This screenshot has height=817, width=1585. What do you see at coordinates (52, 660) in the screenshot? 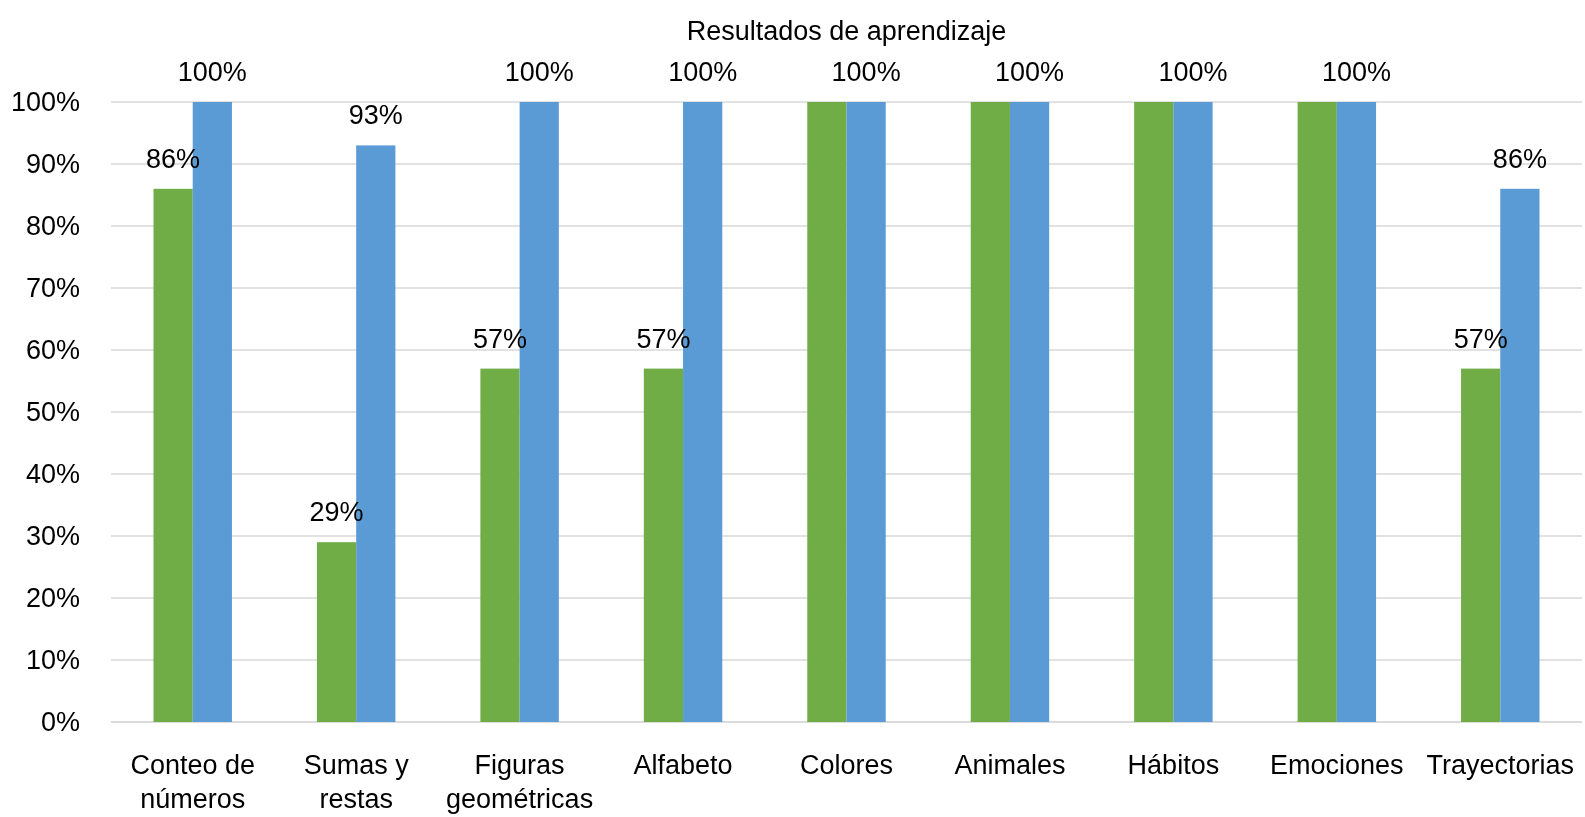
I see `y-tick-label: 10%` at bounding box center [52, 660].